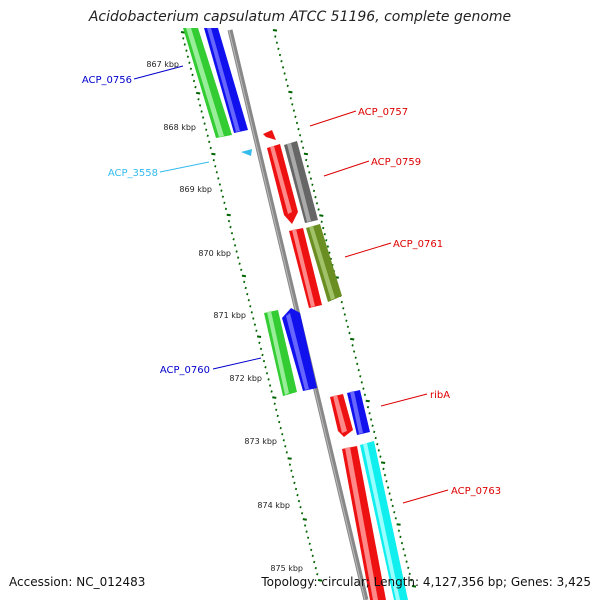 The image size is (600, 600). I want to click on scale-label: 872 kbp, so click(245, 378).